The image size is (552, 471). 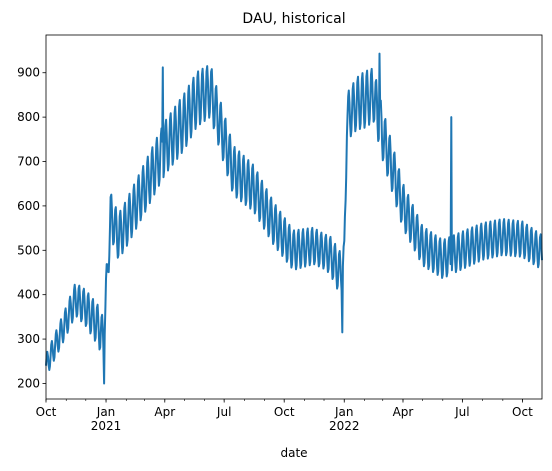 I want to click on y-tick-label: 400, so click(x=28, y=295).